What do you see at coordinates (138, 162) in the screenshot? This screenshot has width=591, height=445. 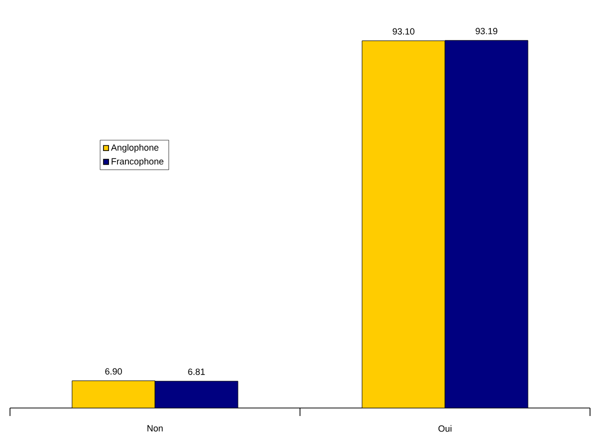 I see `legend-label: Francophone` at bounding box center [138, 162].